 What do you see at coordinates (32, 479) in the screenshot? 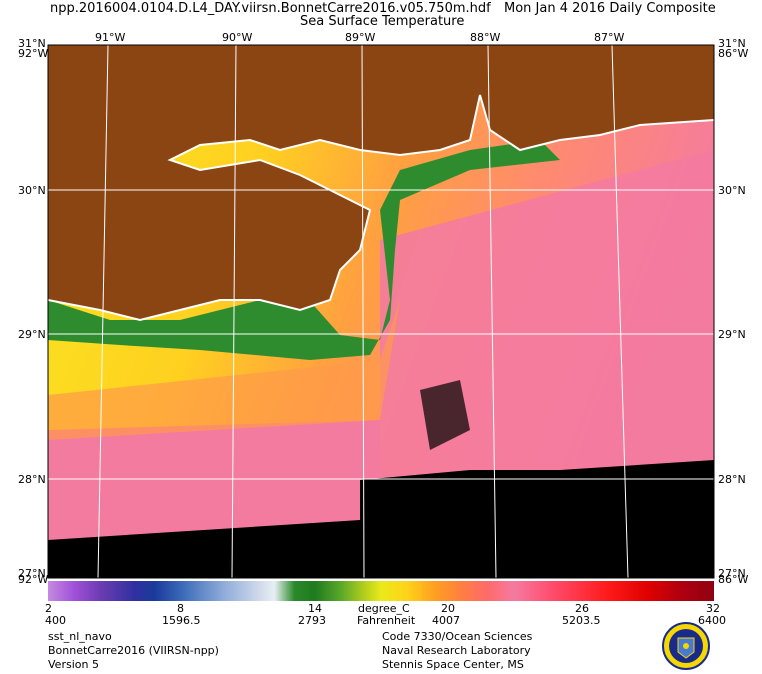
I see `lat-label-28n-left: 28°N` at bounding box center [32, 479].